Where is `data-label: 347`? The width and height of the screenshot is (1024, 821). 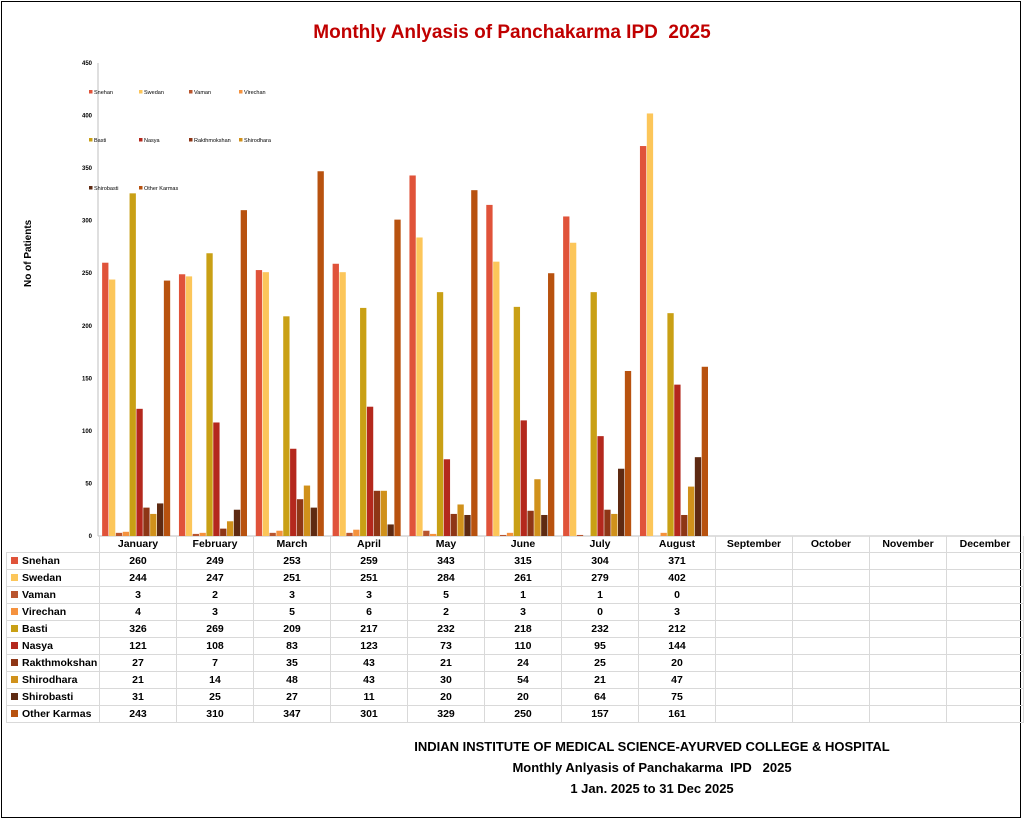 data-label: 347 is located at coordinates (292, 714).